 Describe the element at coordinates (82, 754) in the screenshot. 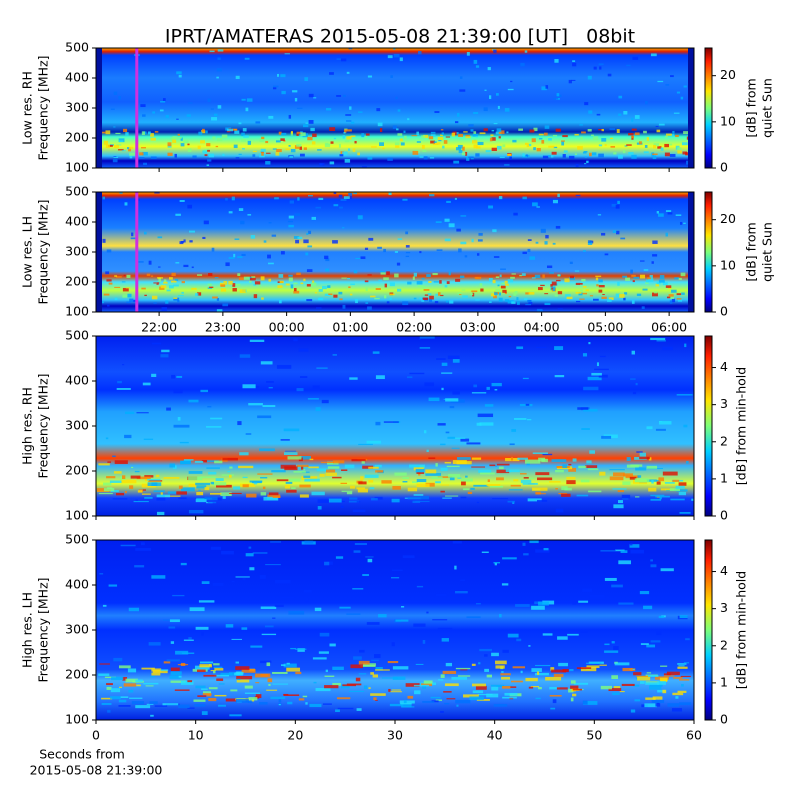

I see `x-axis-label: Seconds from` at that location.